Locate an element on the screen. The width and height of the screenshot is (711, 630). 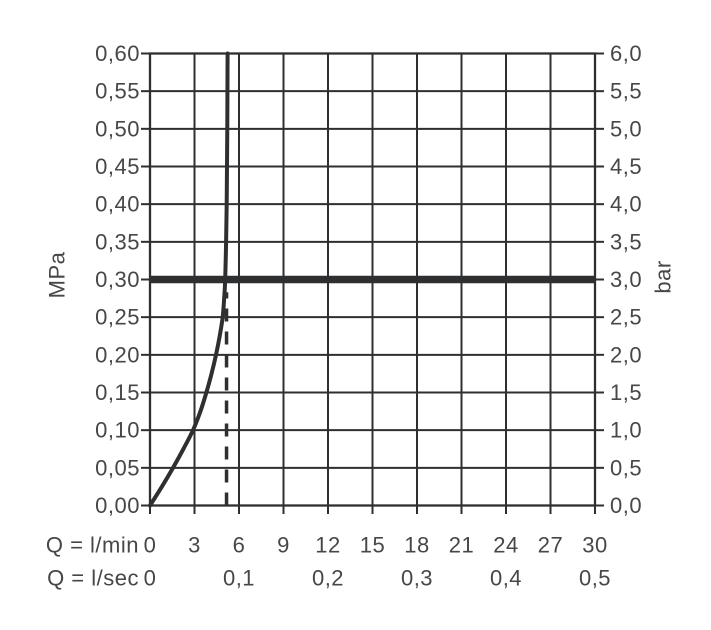
x-lsec-tick-label: 0,3 is located at coordinates (417, 578).